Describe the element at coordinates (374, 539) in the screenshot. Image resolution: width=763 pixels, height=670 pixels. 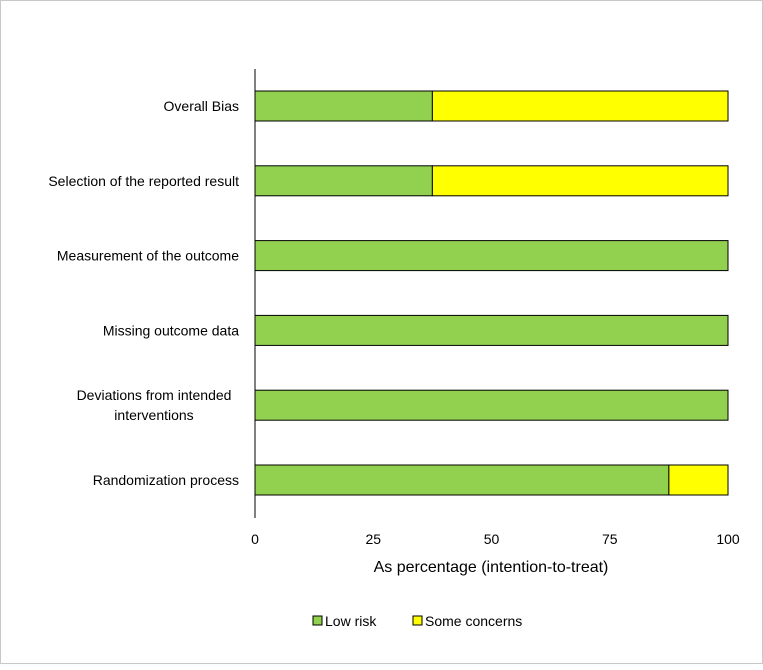
I see `x-tick-label-25: 25` at that location.